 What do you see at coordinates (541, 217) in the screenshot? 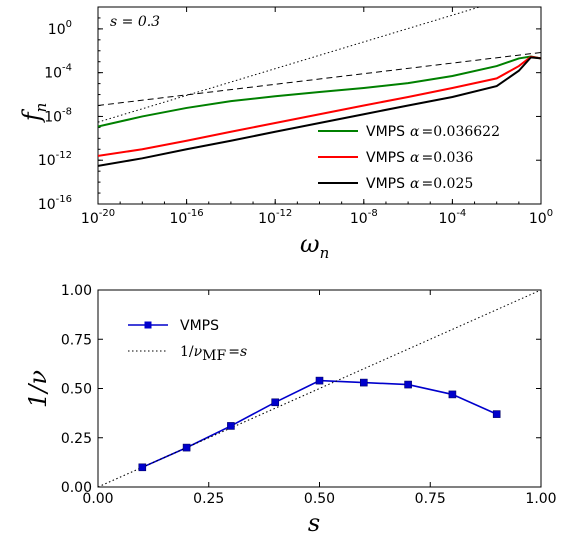
I see `top-x-tick-label: 10⁰` at bounding box center [541, 217].